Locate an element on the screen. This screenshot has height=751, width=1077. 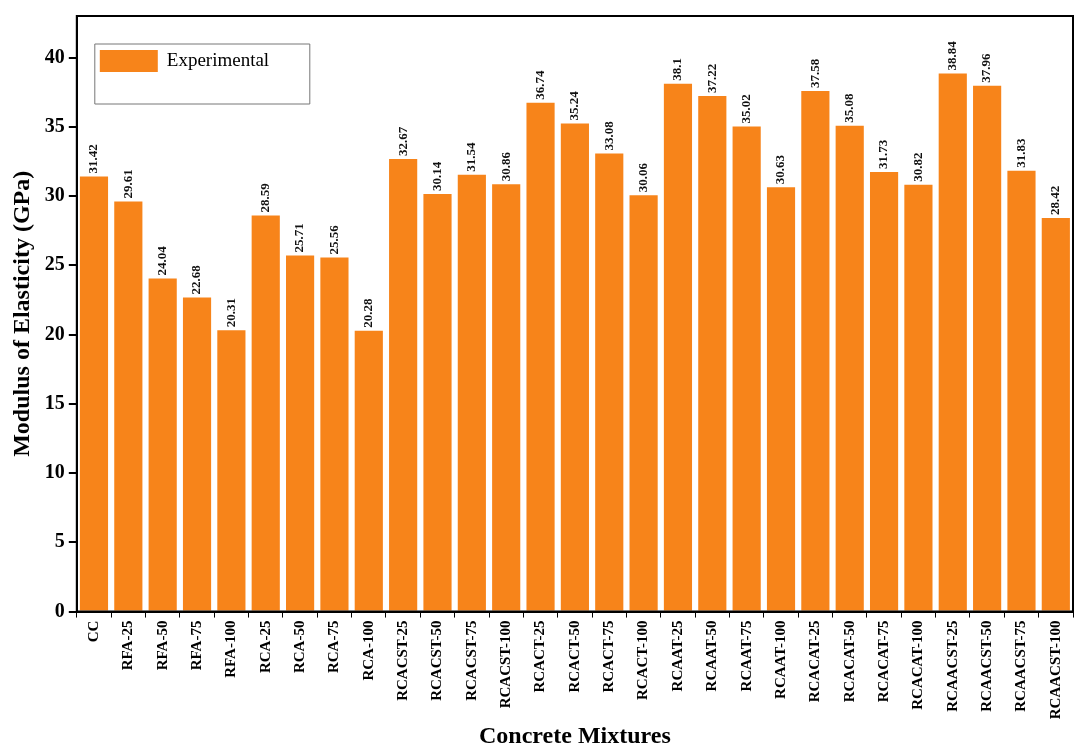
data-label: 31.42 is located at coordinates (93, 159).